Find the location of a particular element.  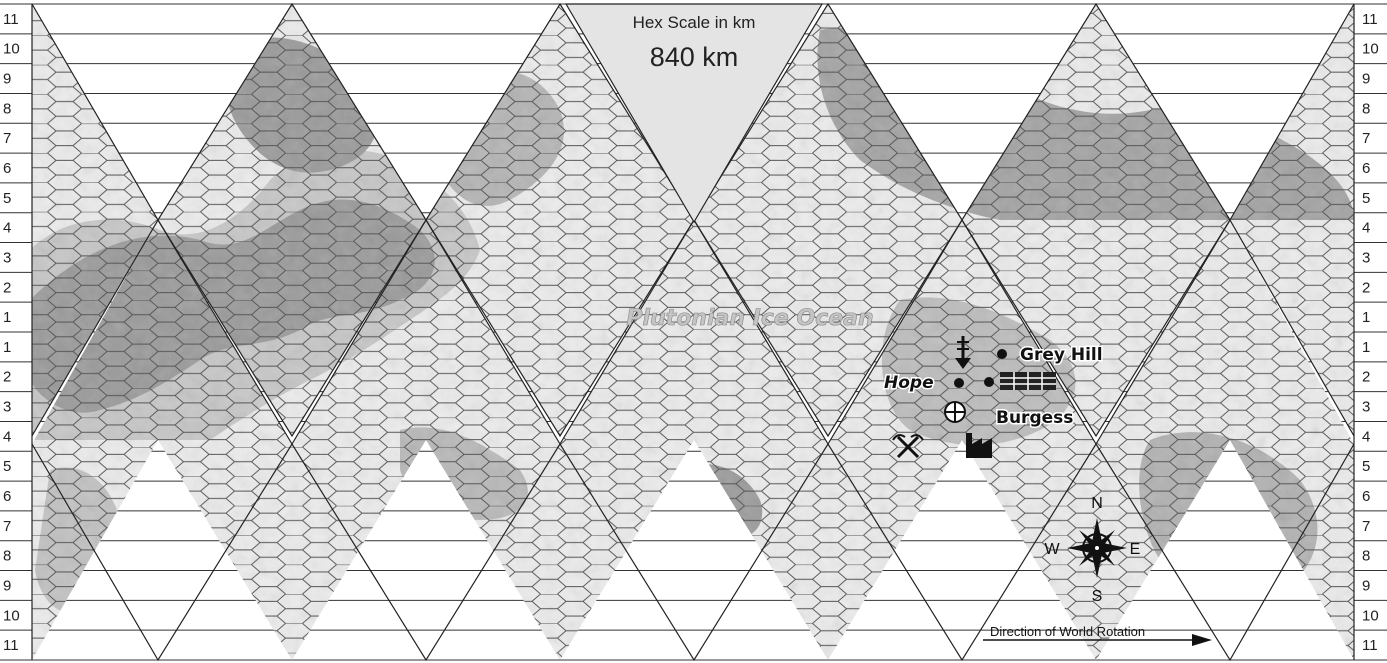

place-grey-hill: Grey Hill is located at coordinates (1062, 355).